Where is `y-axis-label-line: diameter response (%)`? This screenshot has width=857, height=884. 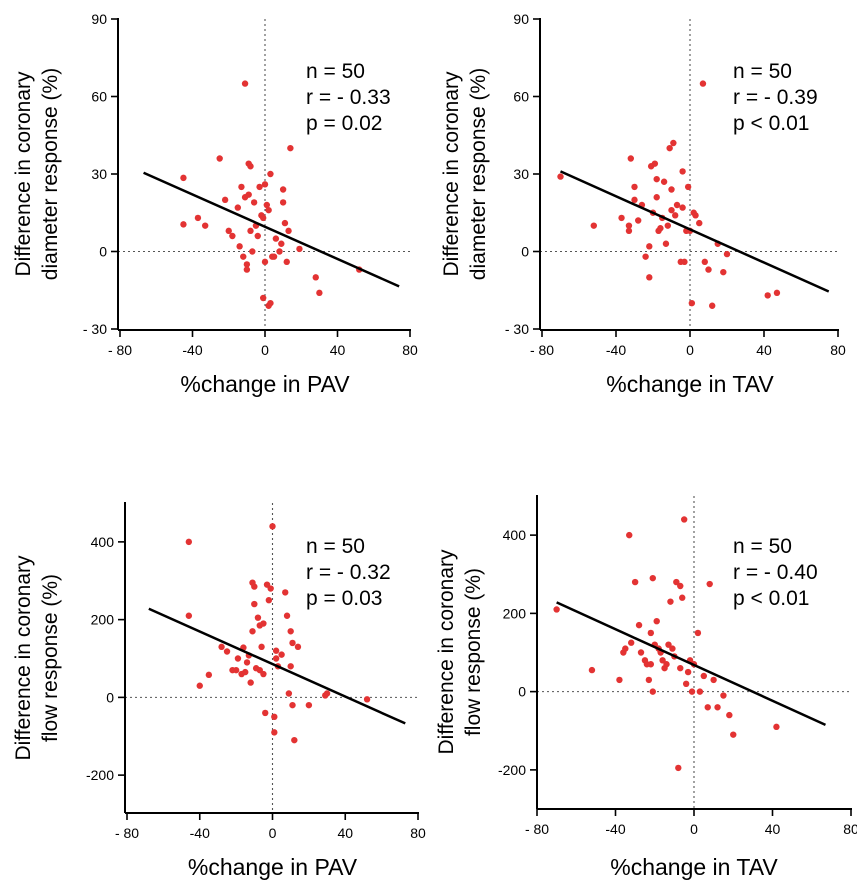
y-axis-label-line: diameter response (%) is located at coordinates (478, 174).